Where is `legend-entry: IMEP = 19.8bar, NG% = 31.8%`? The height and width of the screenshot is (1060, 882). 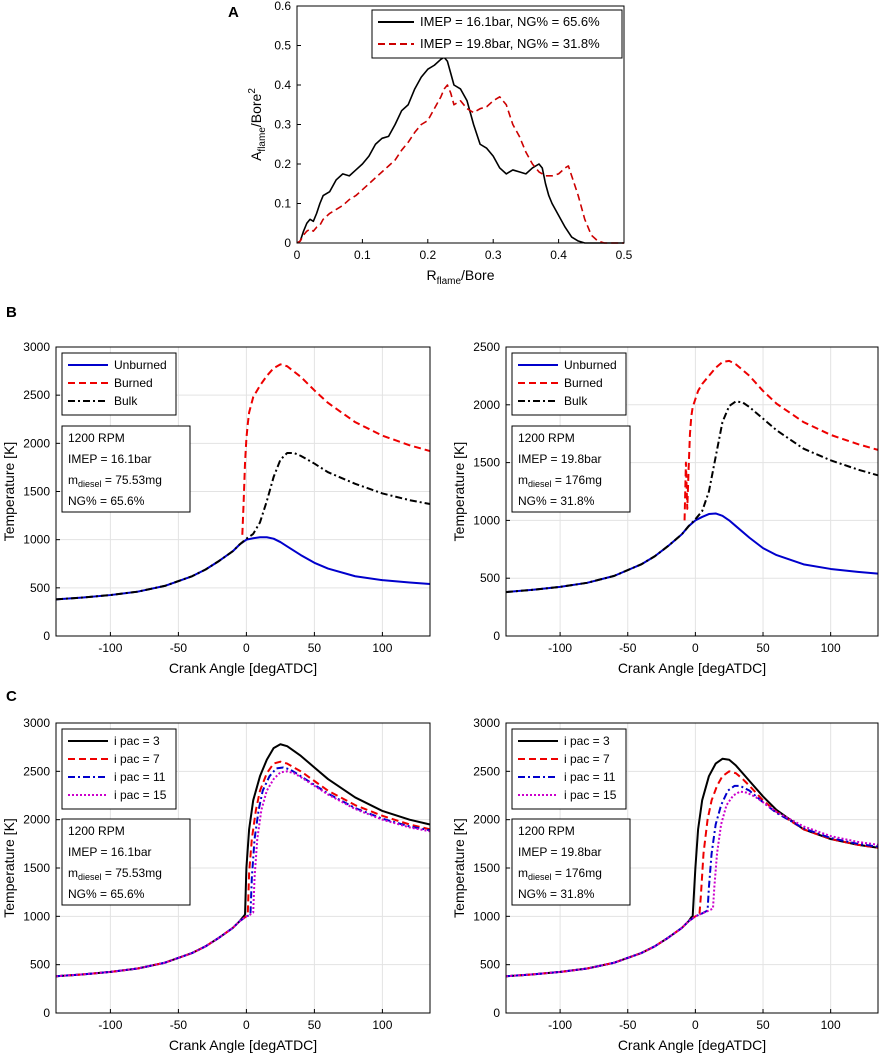 legend-entry: IMEP = 19.8bar, NG% = 31.8% is located at coordinates (510, 43).